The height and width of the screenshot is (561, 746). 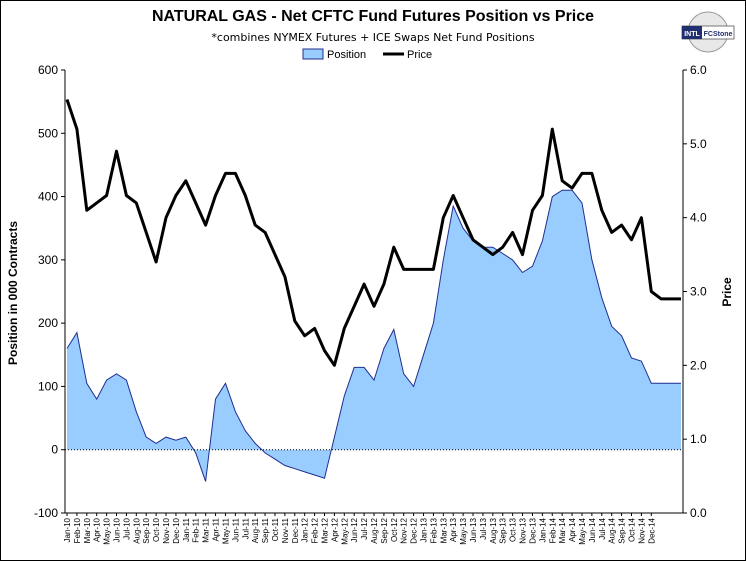 I want to click on x-tick-label: Sep-13, so click(x=503, y=530).